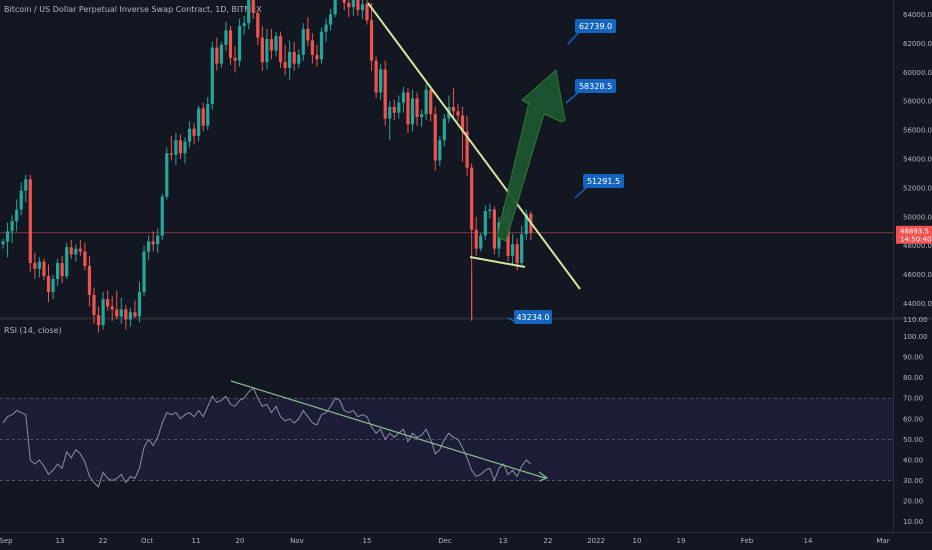  I want to click on support-line, so click(497, 262).